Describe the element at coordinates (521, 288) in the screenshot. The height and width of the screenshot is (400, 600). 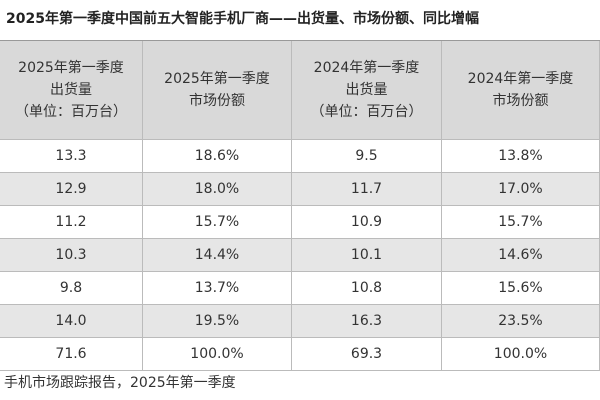
I see `table-cell: 15.6%` at that location.